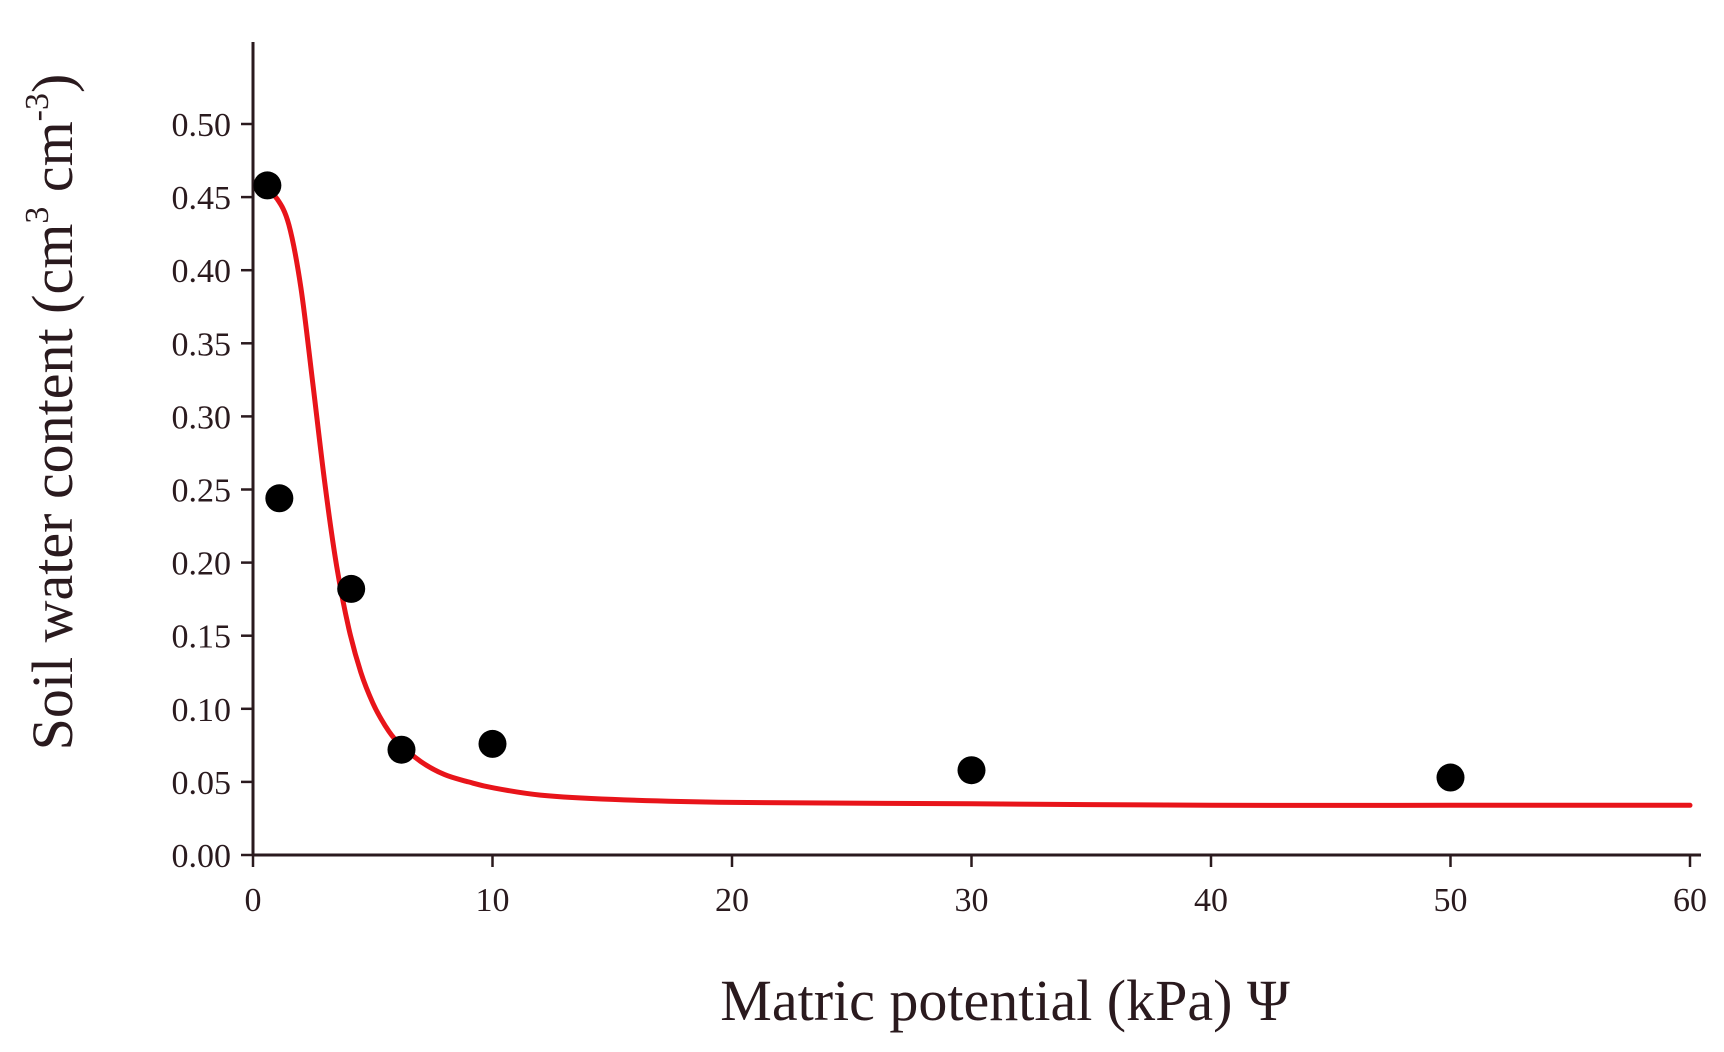  What do you see at coordinates (493, 900) in the screenshot?
I see `x-tick-label: 10` at bounding box center [493, 900].